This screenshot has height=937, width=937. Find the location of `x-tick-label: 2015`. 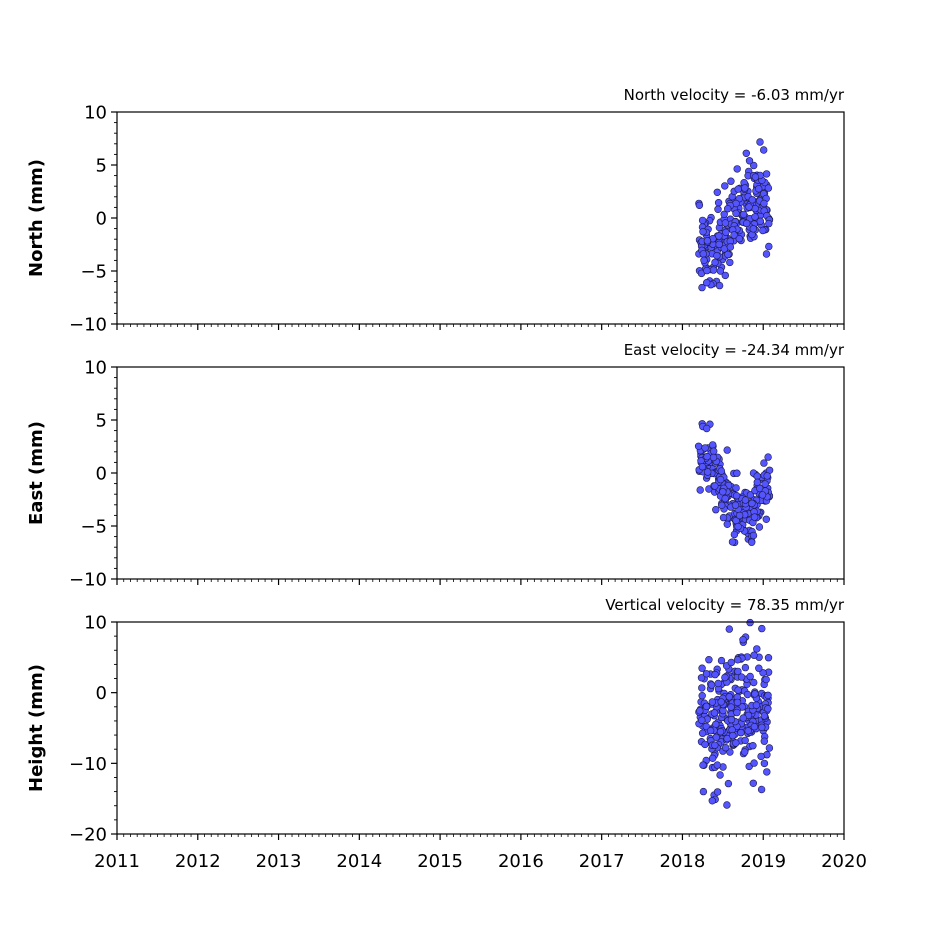

x-tick-label: 2015 is located at coordinates (440, 861).